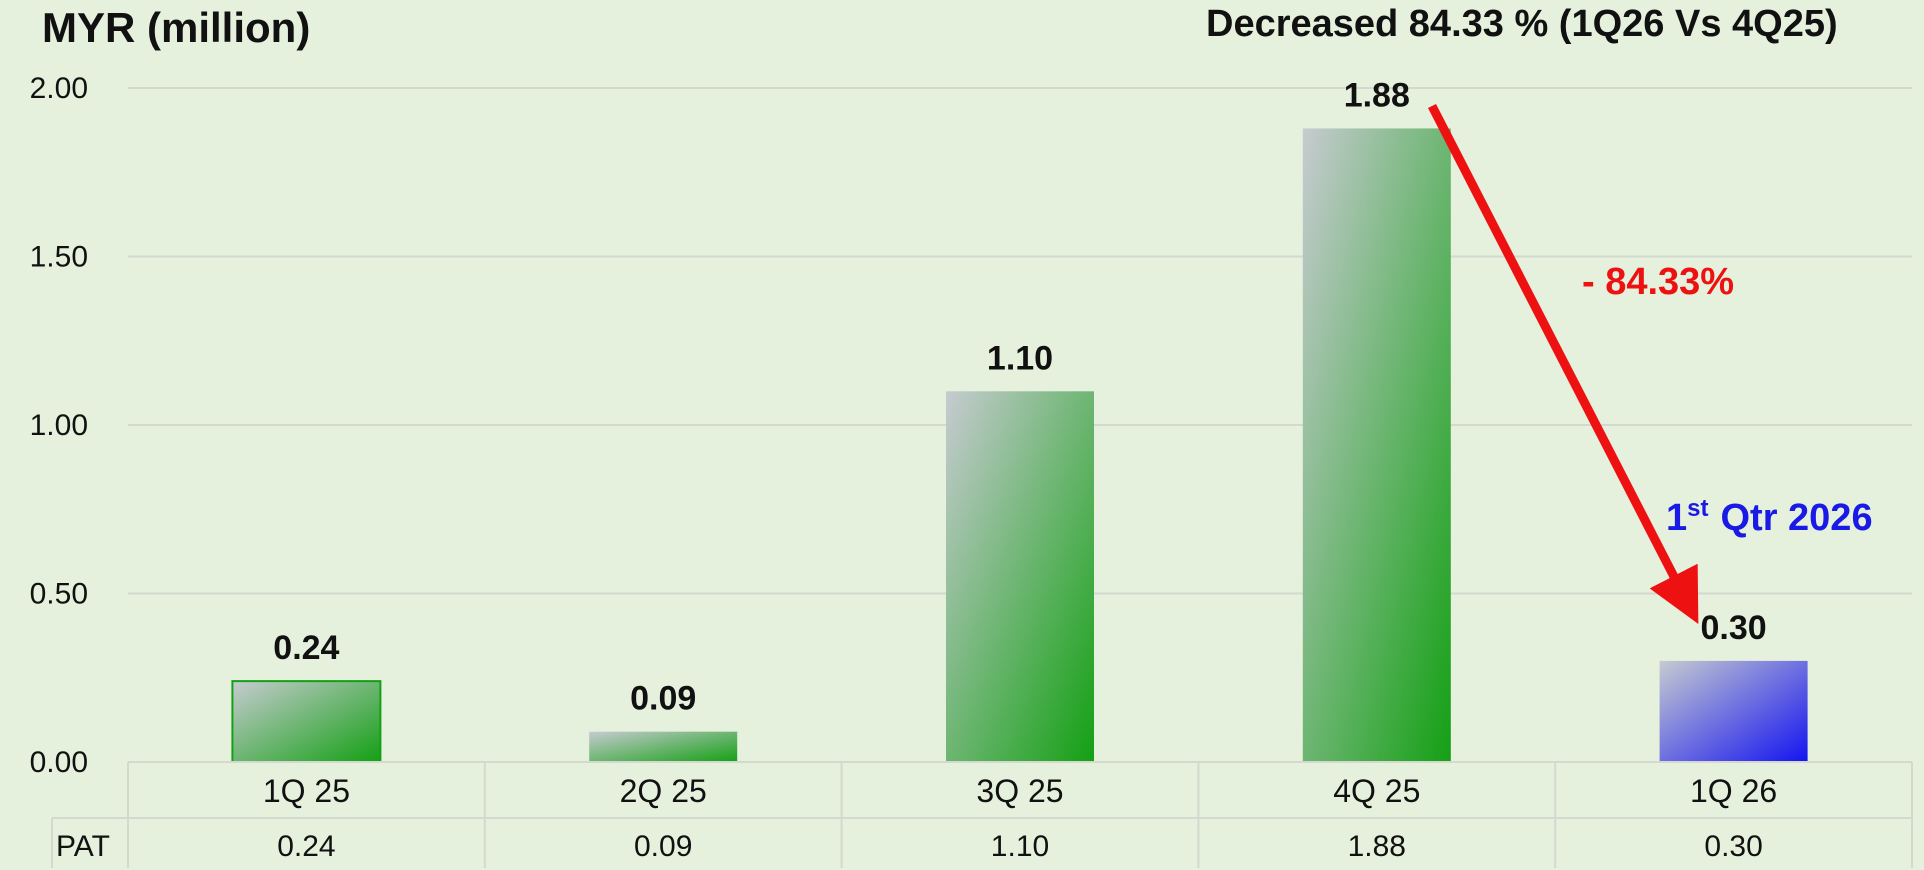 This screenshot has width=1924, height=870. Describe the element at coordinates (1377, 846) in the screenshot. I see `table-value: 1.88` at that location.